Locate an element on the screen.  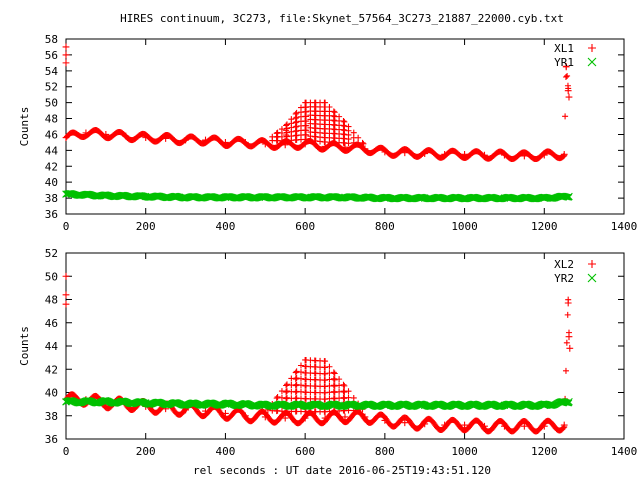
y-tick-label: 46 is located at coordinates (51, 134).